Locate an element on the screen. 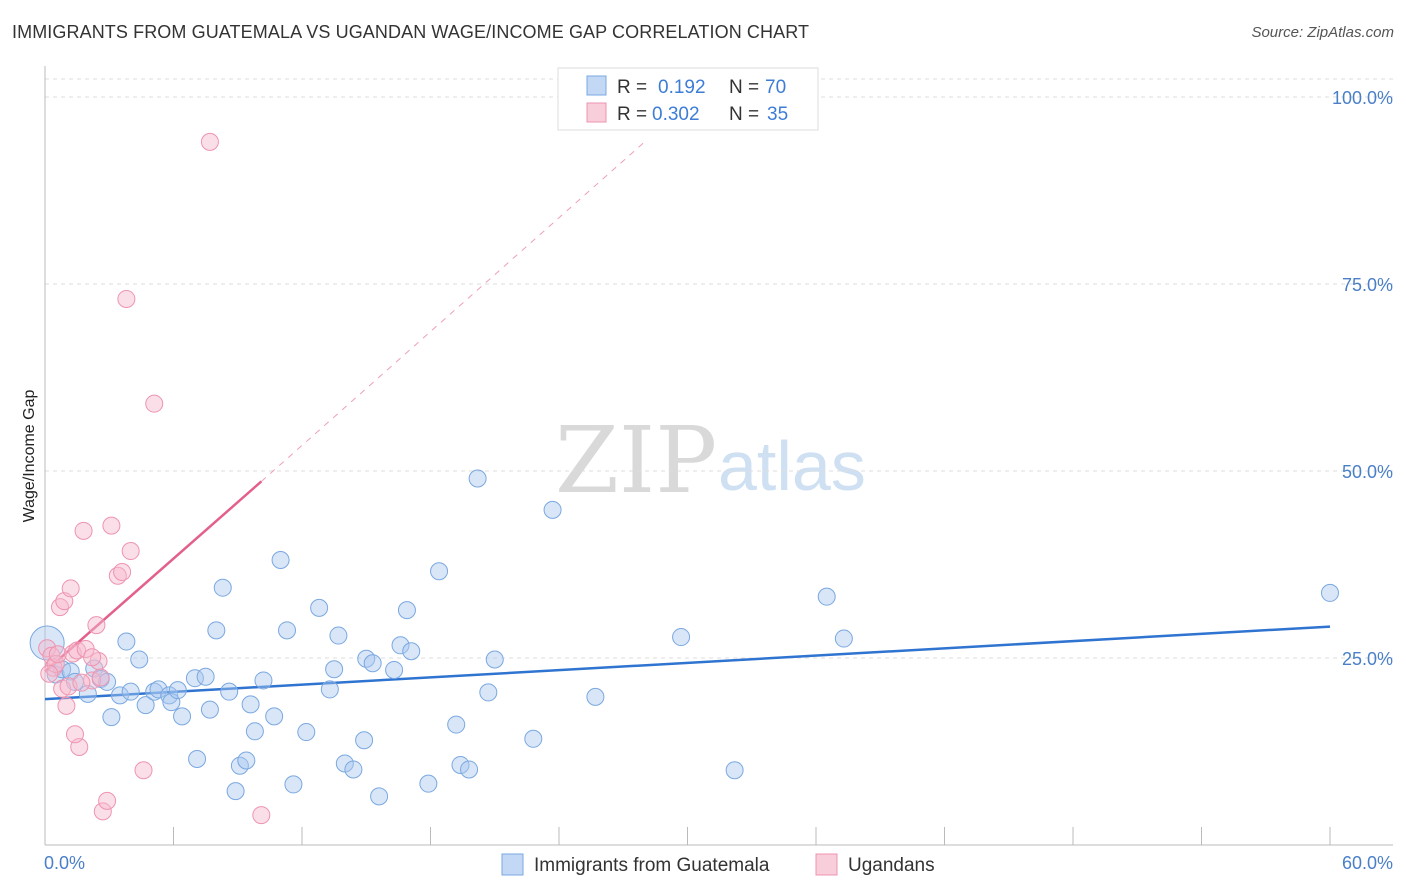 This screenshot has width=1406, height=892. bottom-legend-label-ugandans: Ugandans is located at coordinates (891, 865).